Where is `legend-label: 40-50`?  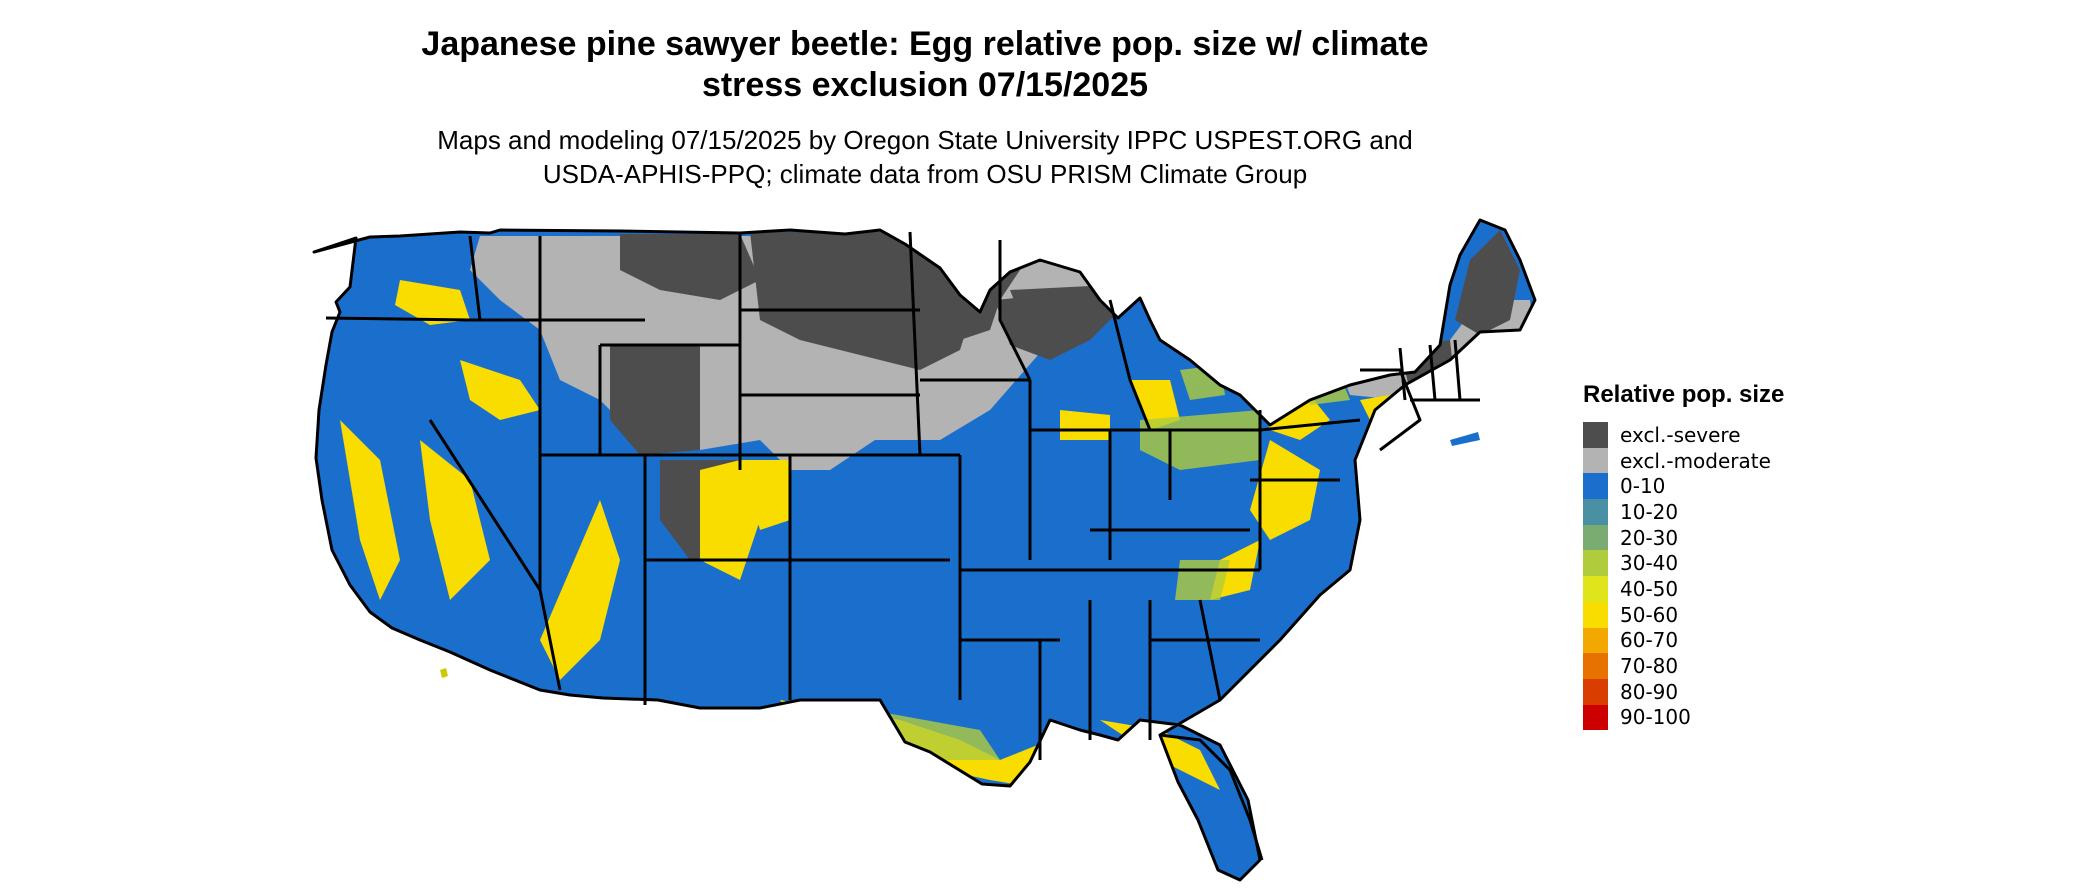
legend-label: 40-50 is located at coordinates (1649, 588).